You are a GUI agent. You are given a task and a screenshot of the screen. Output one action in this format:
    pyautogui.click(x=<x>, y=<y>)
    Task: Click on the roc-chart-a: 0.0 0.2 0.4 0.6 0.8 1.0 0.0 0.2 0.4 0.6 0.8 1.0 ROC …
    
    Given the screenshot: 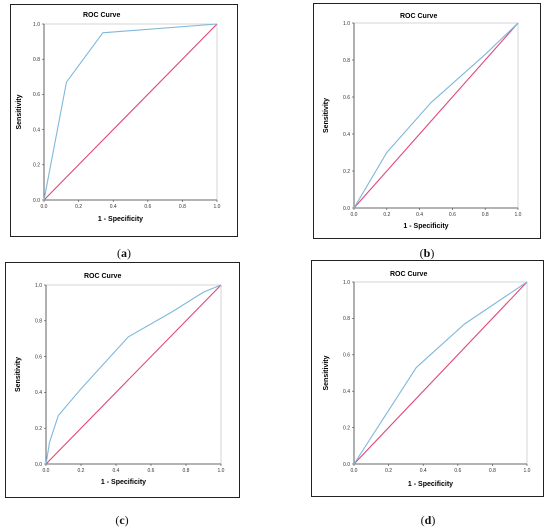 What is the action you would take?
    pyautogui.click(x=118, y=117)
    